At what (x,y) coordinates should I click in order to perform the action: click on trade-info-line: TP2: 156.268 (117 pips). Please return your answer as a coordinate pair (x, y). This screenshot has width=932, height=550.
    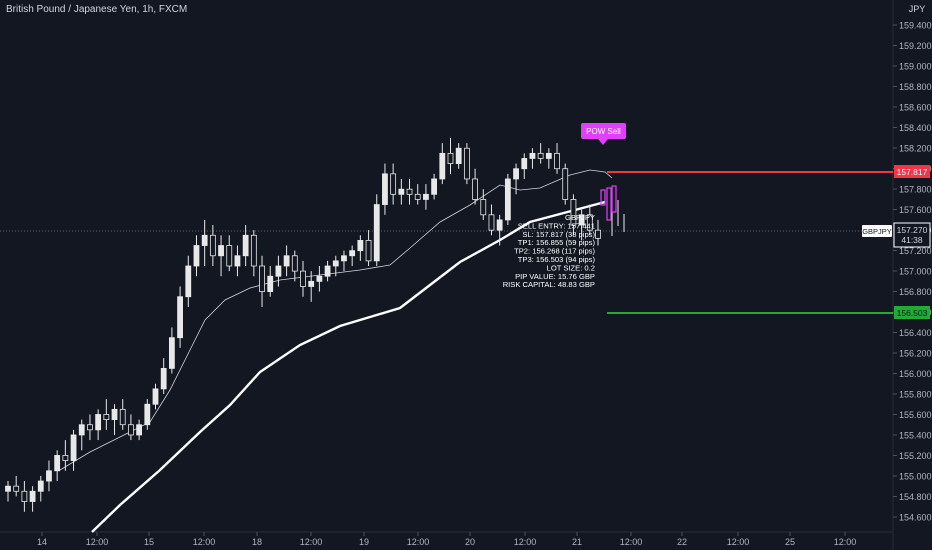
    Looking at the image, I should click on (554, 251).